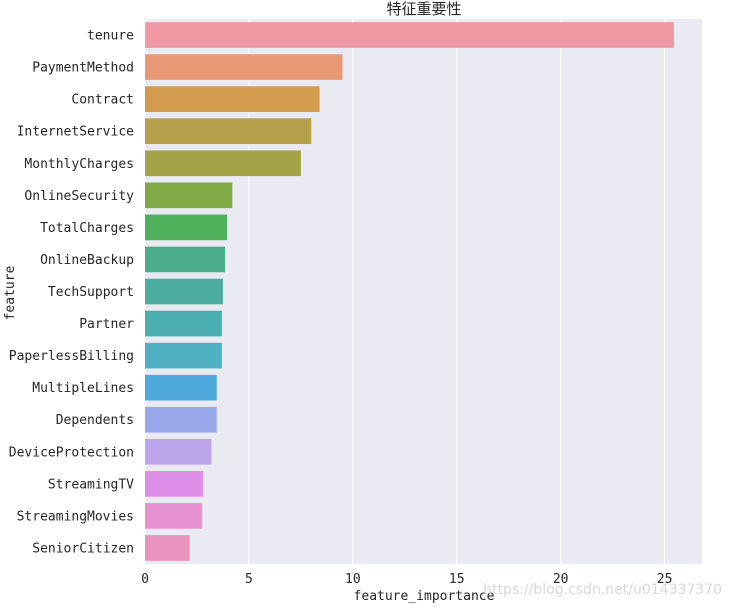 Image resolution: width=731 pixels, height=607 pixels. What do you see at coordinates (10, 292) in the screenshot?
I see `y-axis-label: feature` at bounding box center [10, 292].